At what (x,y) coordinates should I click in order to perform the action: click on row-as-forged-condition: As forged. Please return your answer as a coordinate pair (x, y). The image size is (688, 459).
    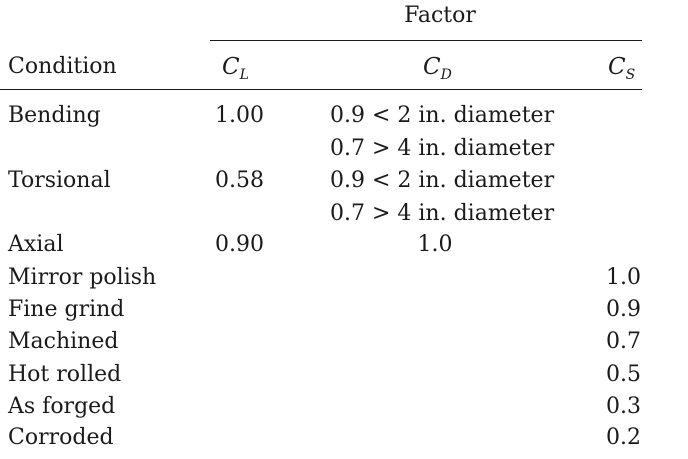
    Looking at the image, I should click on (62, 406).